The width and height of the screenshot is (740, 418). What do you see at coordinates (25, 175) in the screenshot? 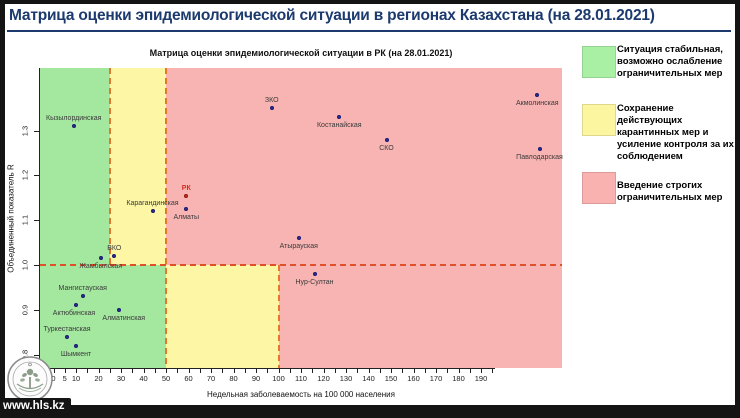
I see `y-tick-label: 1.2` at bounding box center [25, 175].